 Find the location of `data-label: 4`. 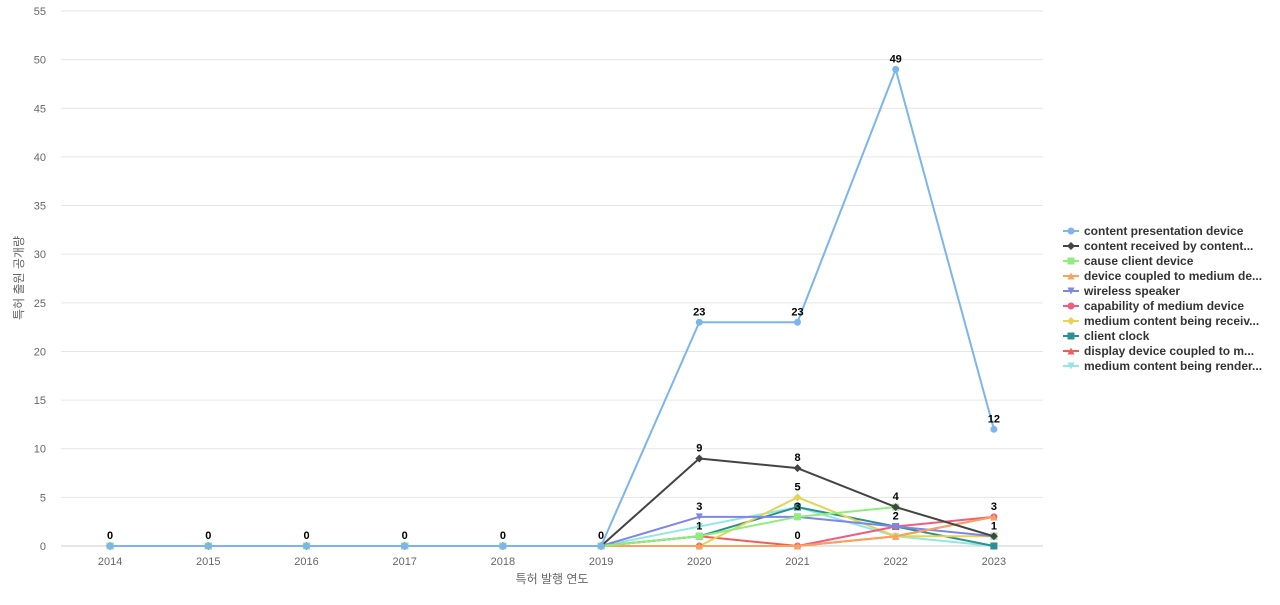

data-label: 4 is located at coordinates (896, 497).